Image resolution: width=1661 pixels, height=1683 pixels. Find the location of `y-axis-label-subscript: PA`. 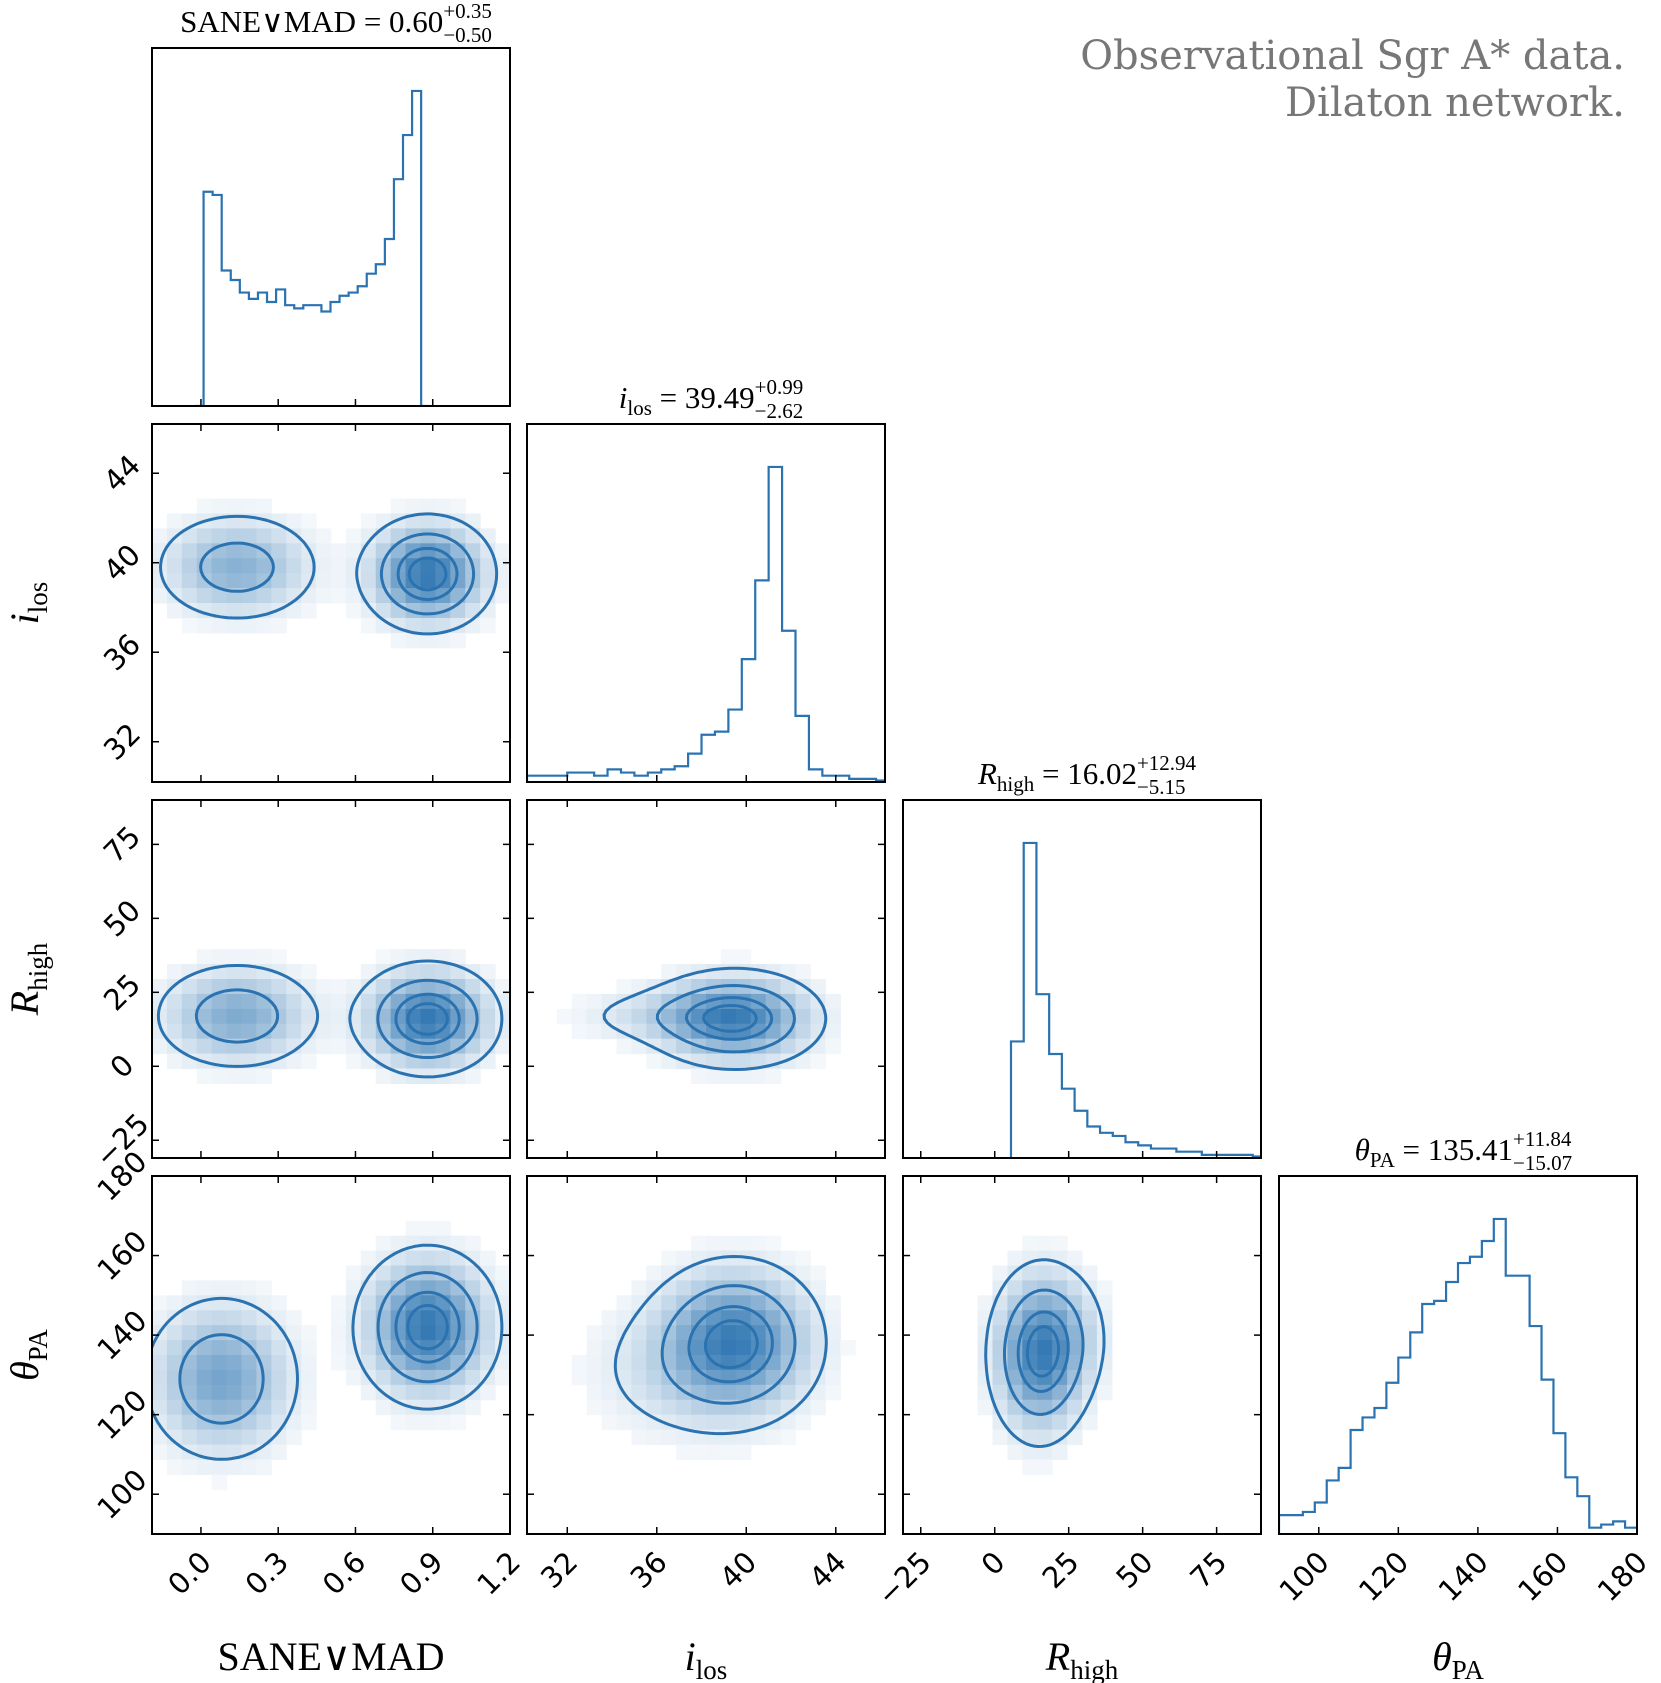

y-axis-label-subscript: PA is located at coordinates (38, 1345).